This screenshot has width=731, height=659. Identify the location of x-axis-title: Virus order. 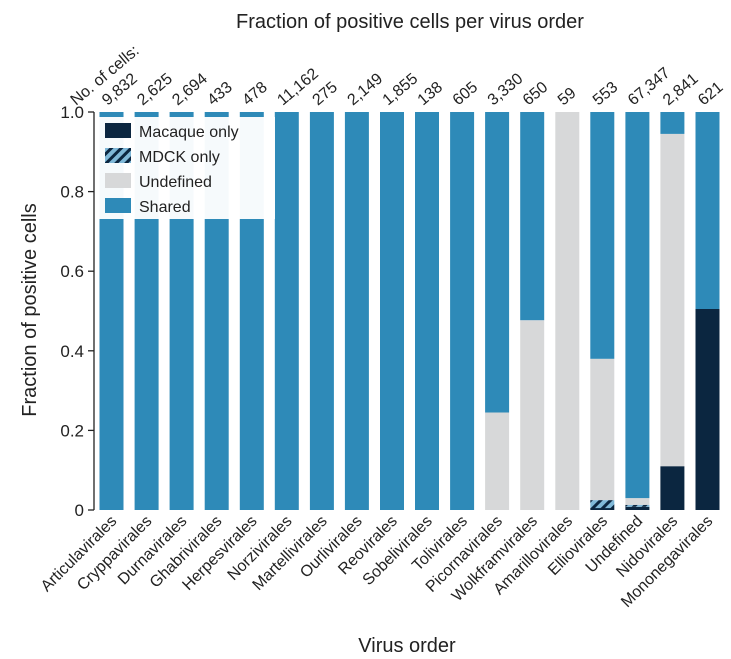
(407, 646).